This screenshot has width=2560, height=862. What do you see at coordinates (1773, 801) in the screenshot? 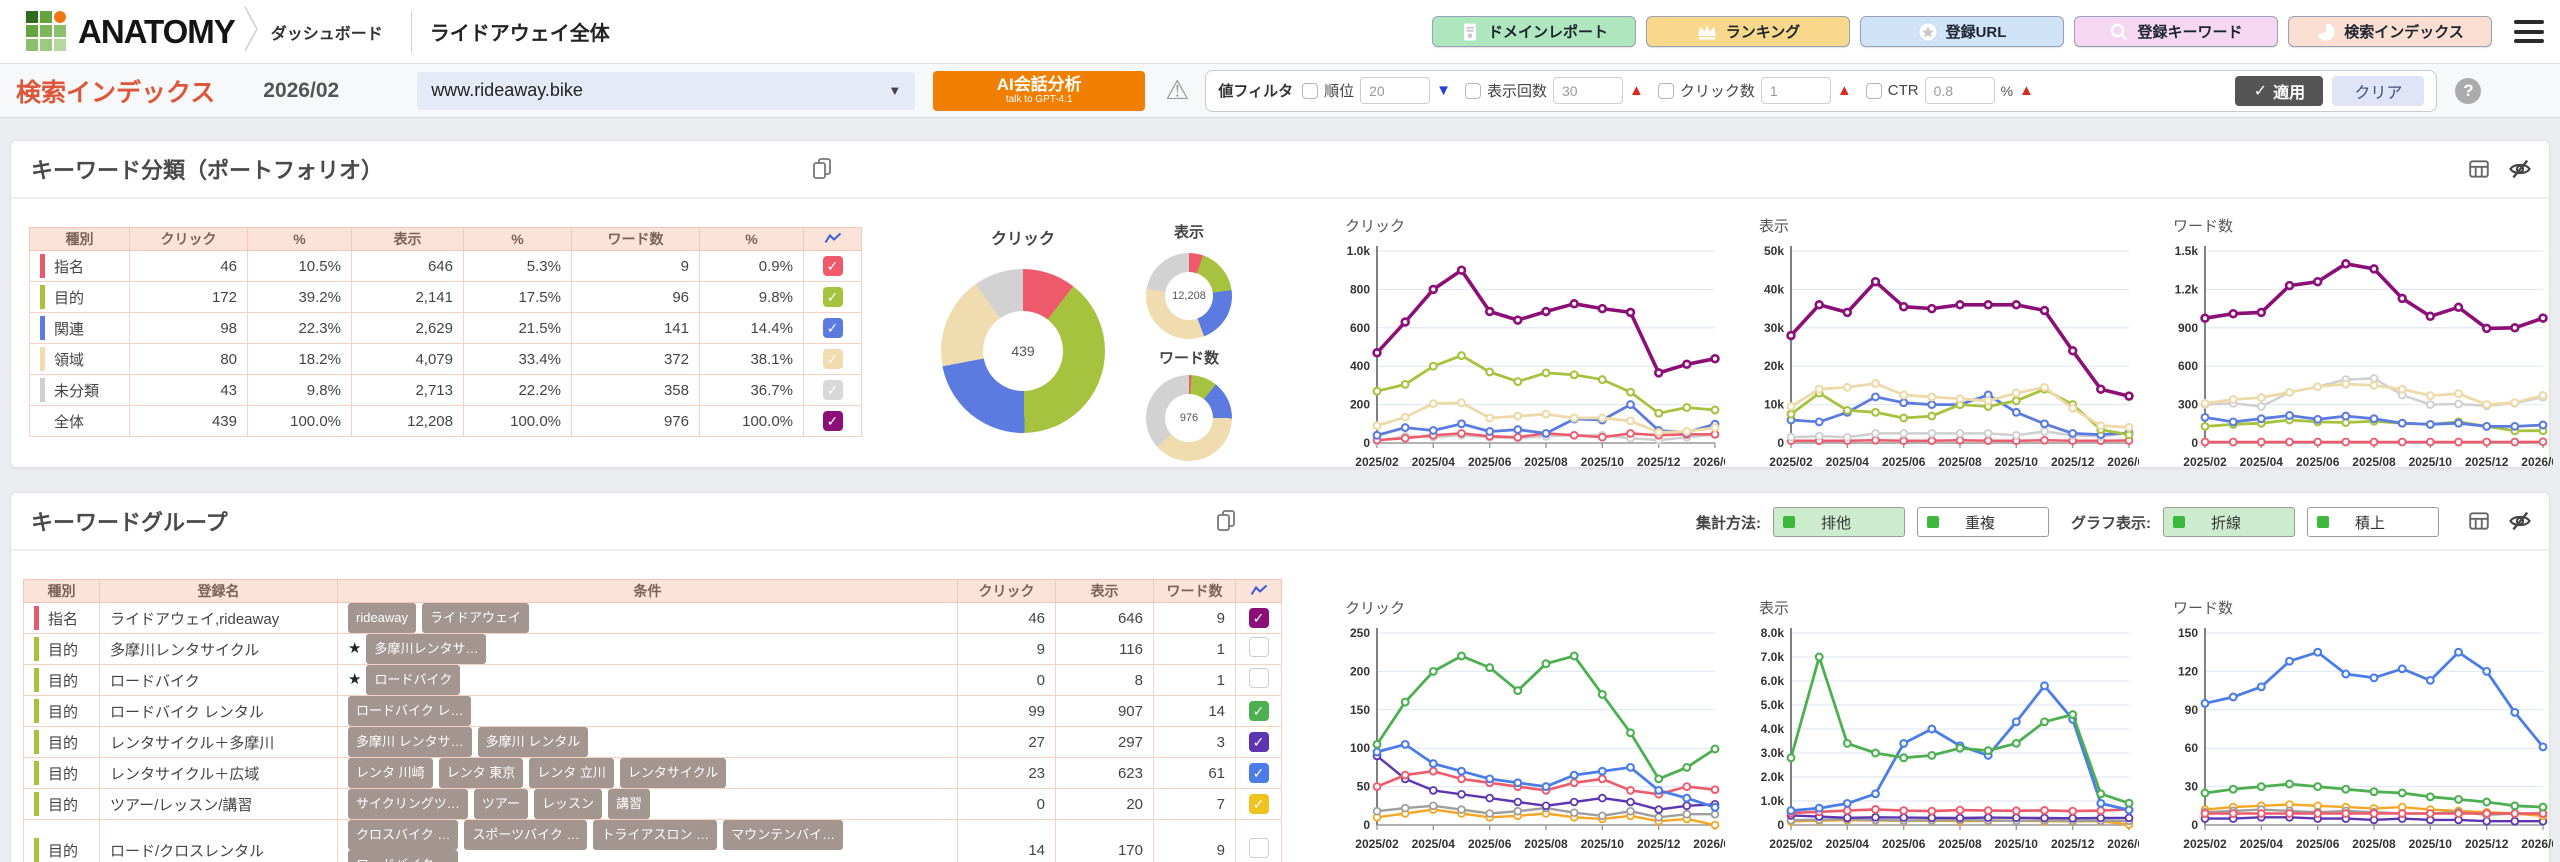
I see `svg-text: 1.0k` at bounding box center [1773, 801].